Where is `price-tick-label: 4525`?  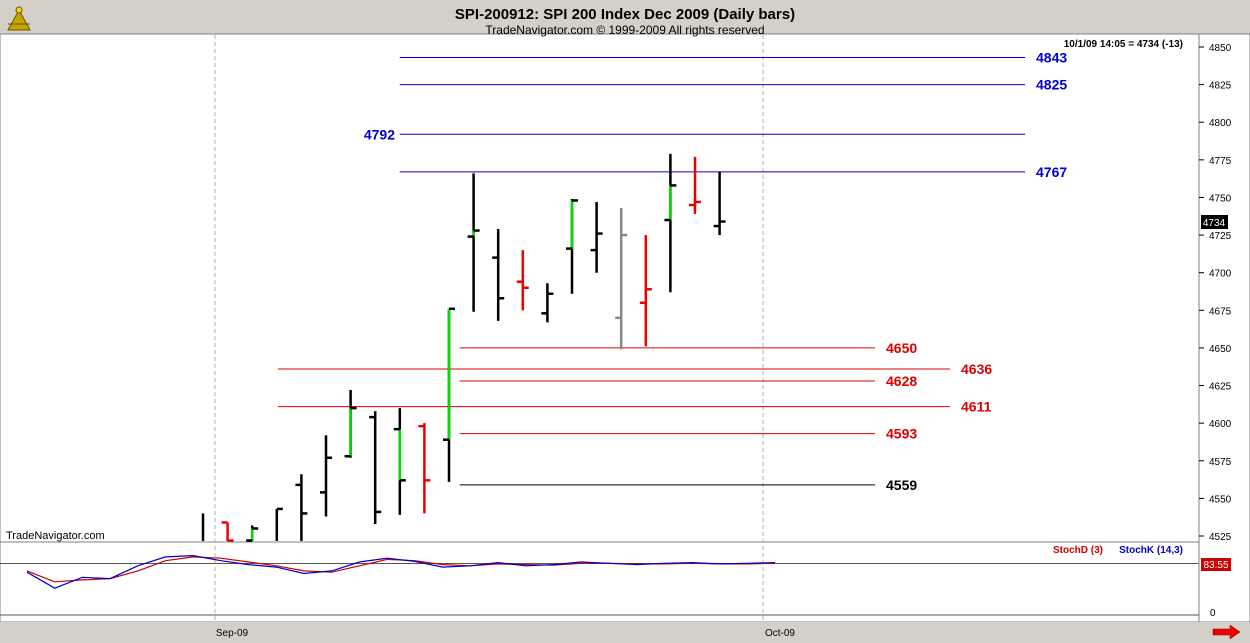
price-tick-label: 4525 is located at coordinates (1220, 537).